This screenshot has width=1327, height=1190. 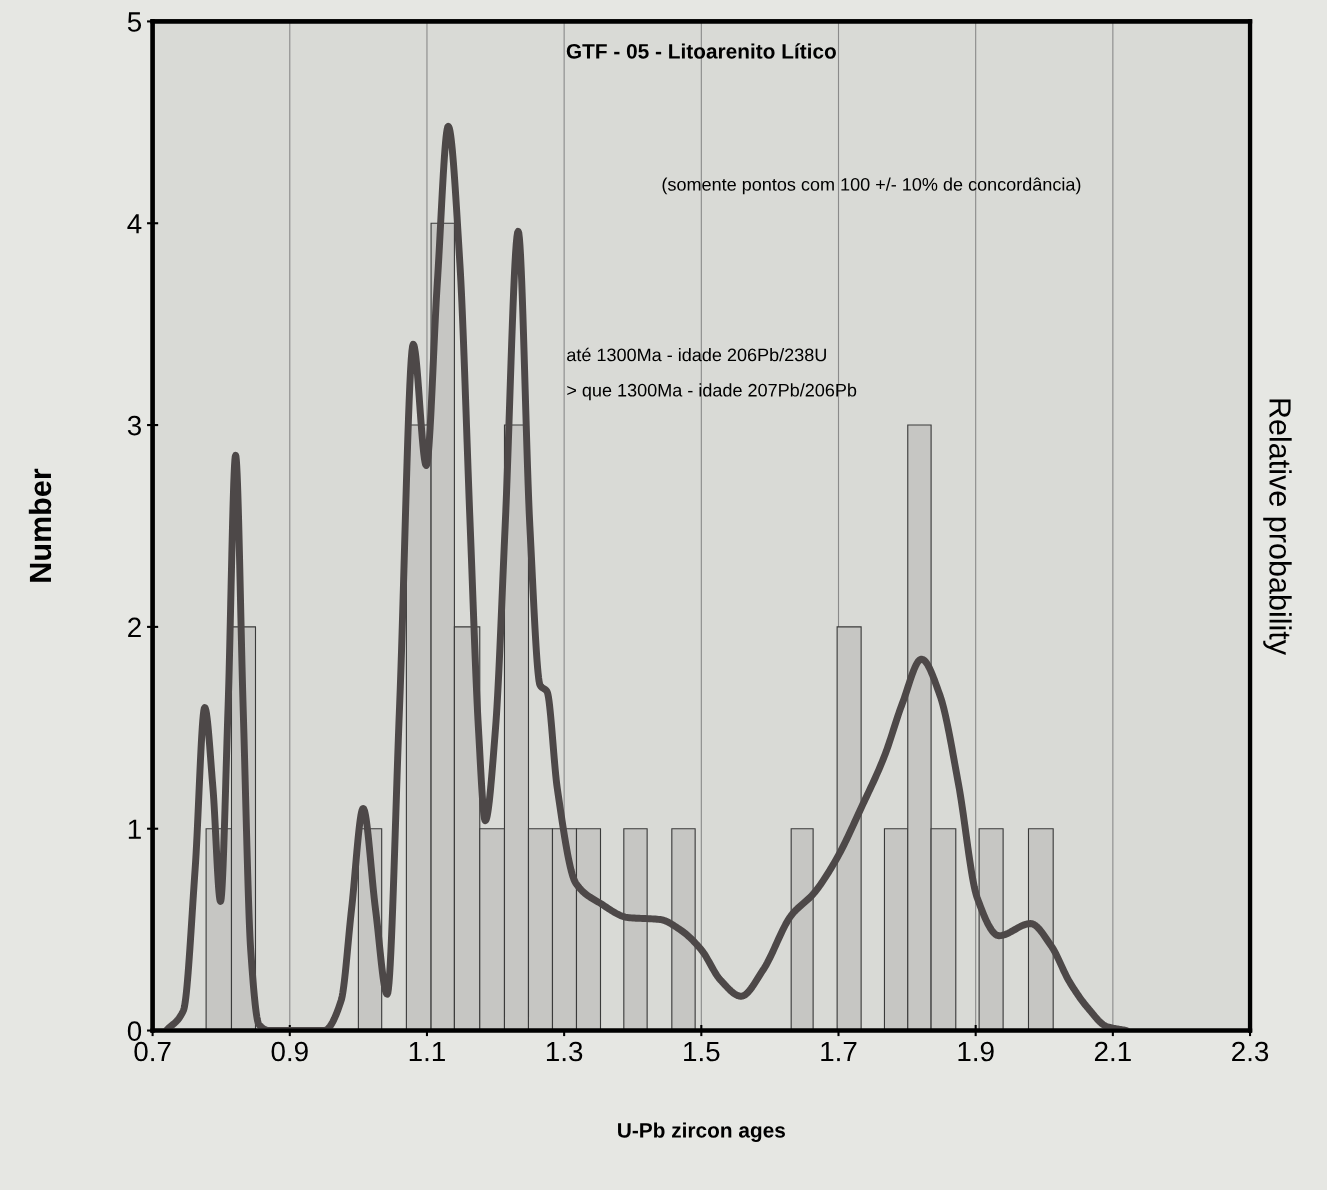 I want to click on y-tick-label: 0, so click(x=134, y=1031).